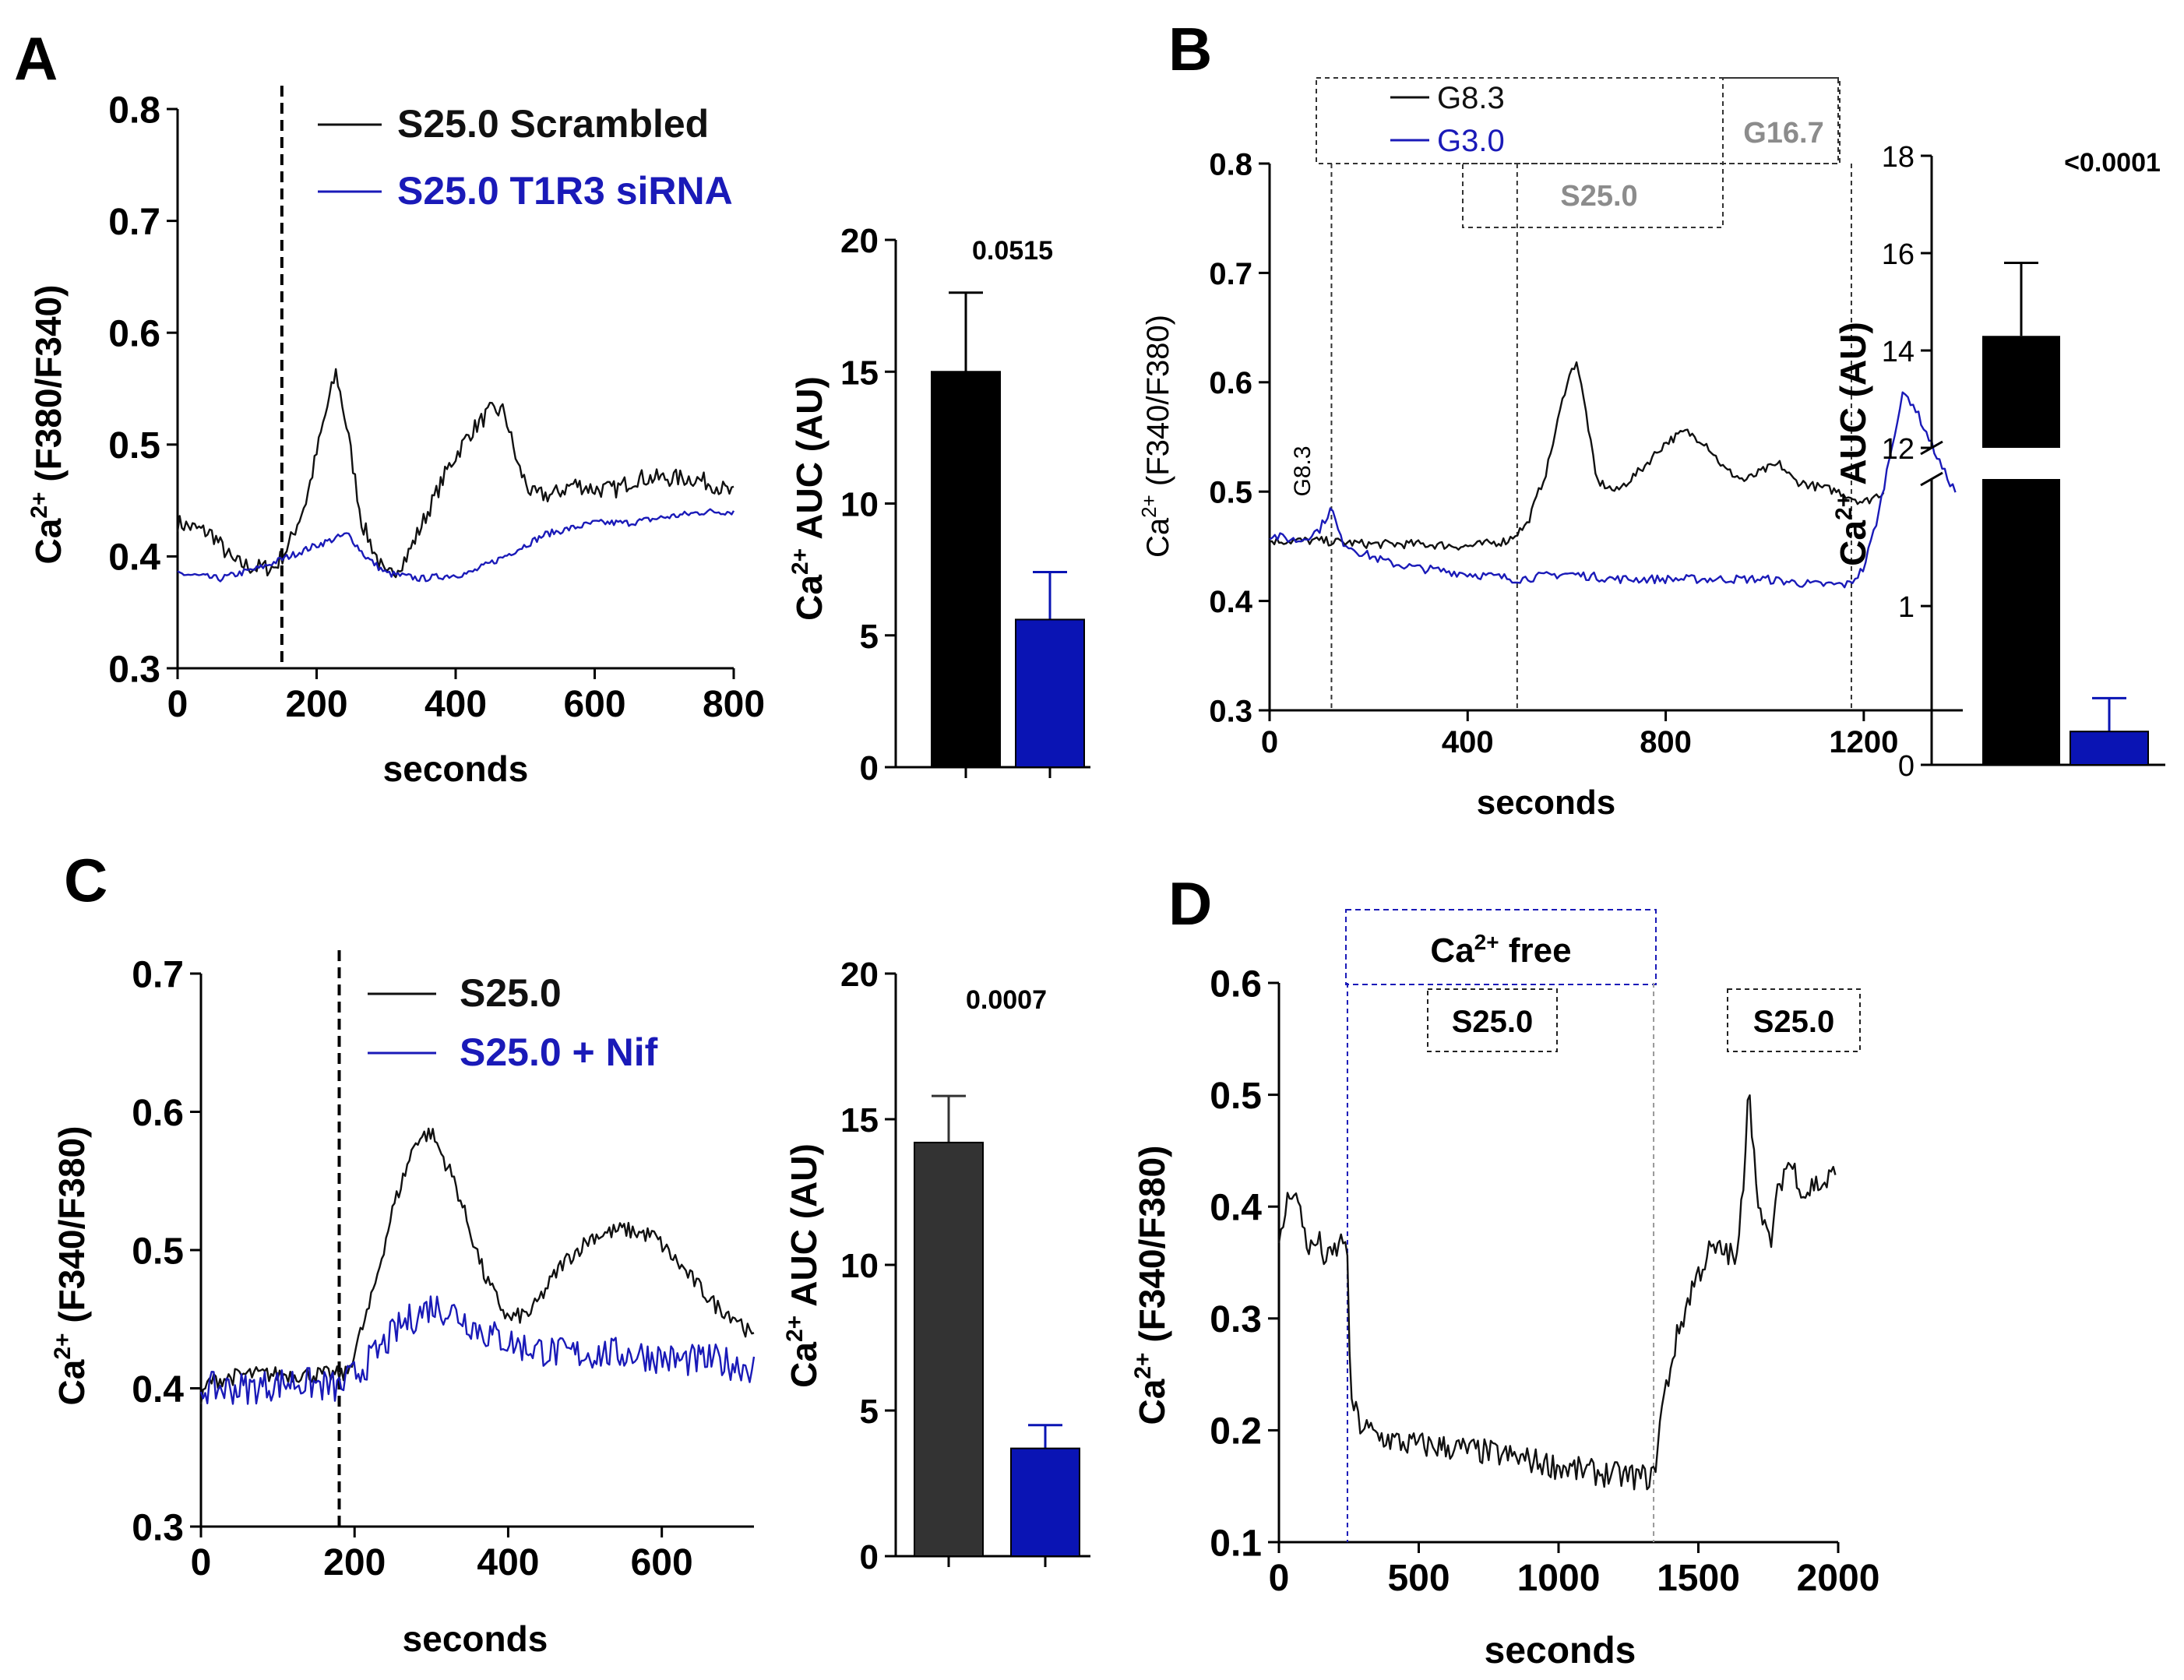 Image resolution: width=2184 pixels, height=1680 pixels. Describe the element at coordinates (662, 1563) in the screenshot. I see `panel-c-x-tick-label: 600` at that location.